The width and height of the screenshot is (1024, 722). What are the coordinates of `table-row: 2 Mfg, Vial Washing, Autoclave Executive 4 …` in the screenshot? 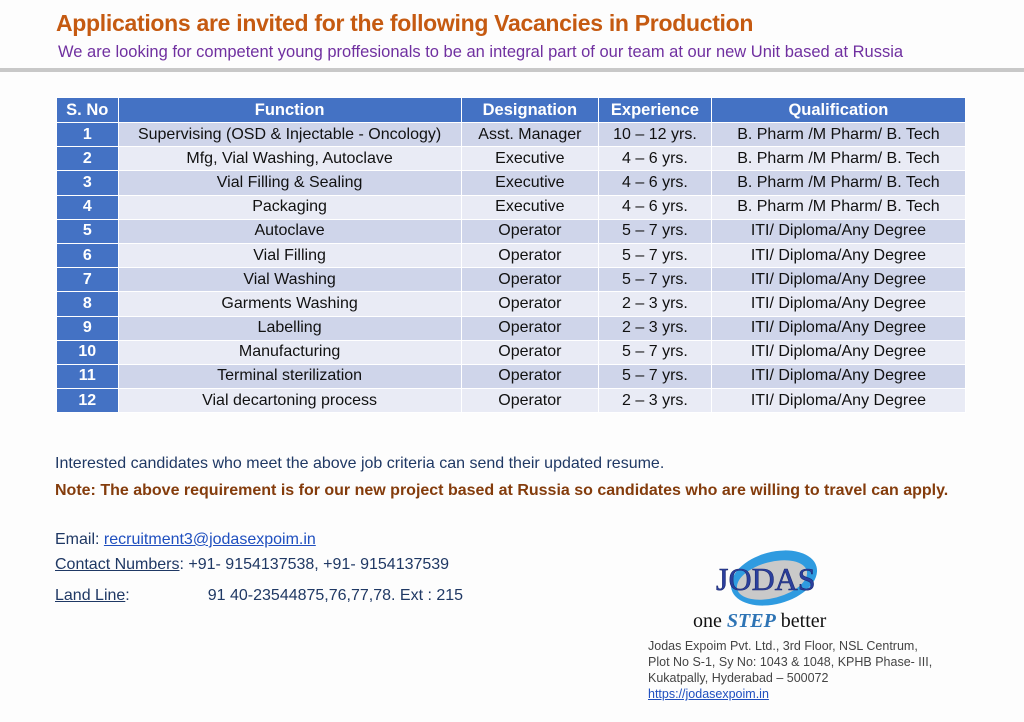 It's located at (511, 159).